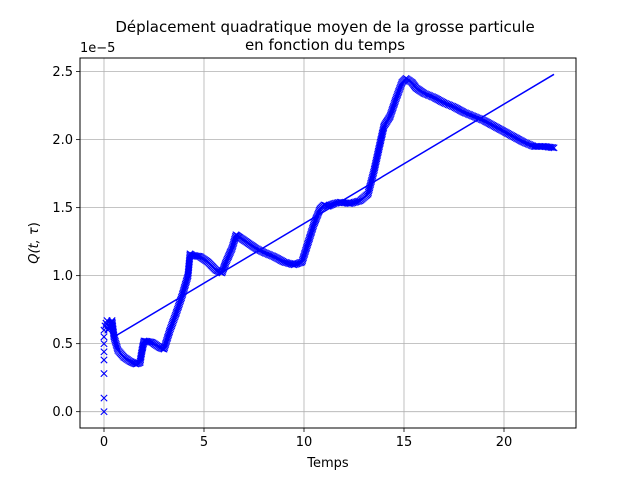 This screenshot has width=640, height=480. What do you see at coordinates (104, 442) in the screenshot?
I see `x-tick-label: 0` at bounding box center [104, 442].